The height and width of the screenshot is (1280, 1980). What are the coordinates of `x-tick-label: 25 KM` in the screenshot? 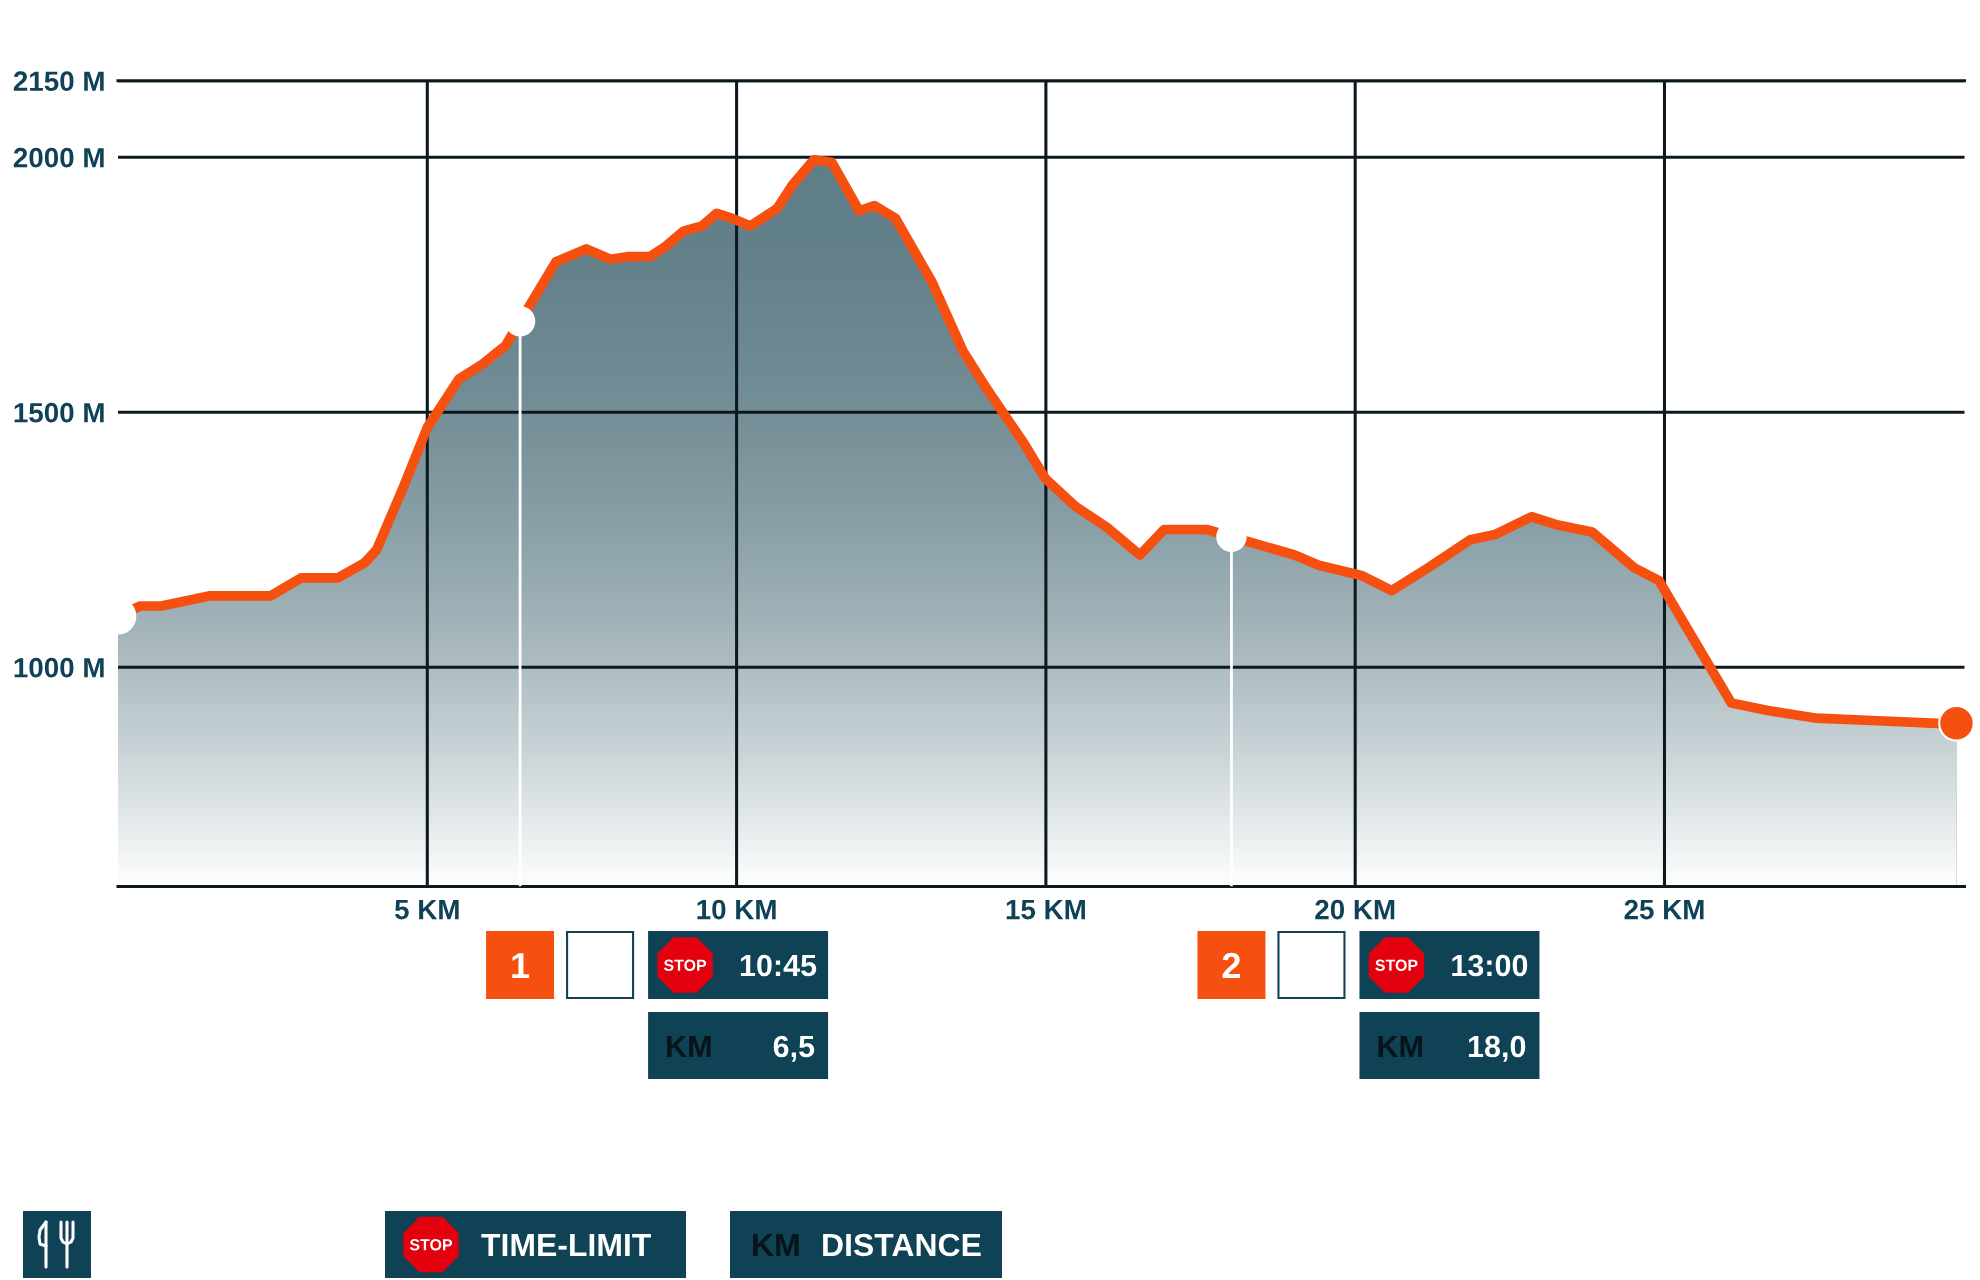 It's located at (1664, 909).